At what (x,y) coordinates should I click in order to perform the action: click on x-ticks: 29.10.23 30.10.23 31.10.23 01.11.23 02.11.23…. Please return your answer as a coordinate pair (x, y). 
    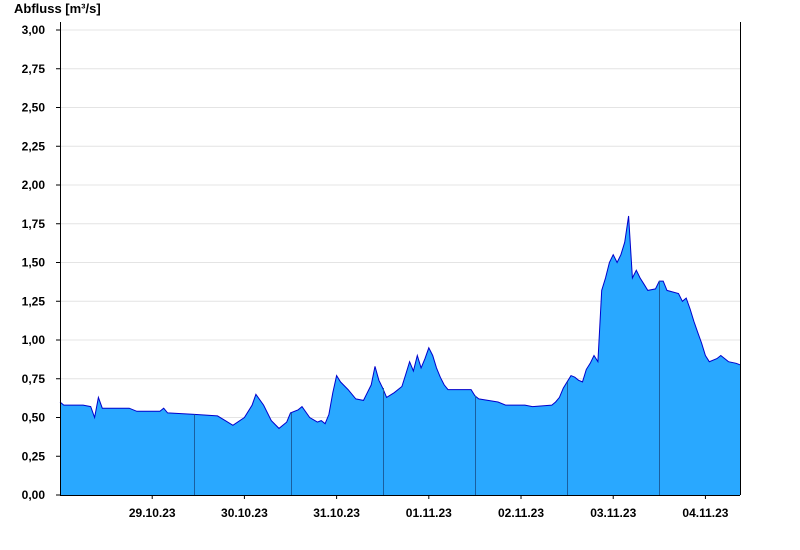
    Looking at the image, I should click on (429, 507).